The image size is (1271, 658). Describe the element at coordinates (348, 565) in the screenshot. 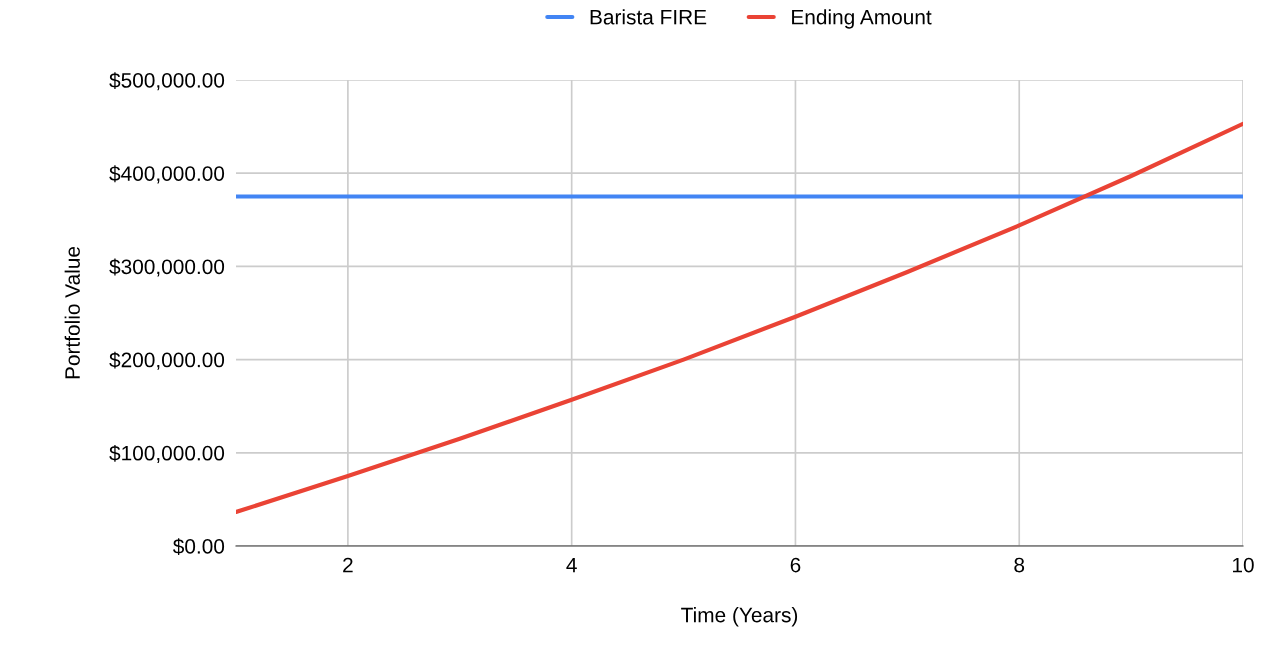

I see `x-tick-label: 2` at that location.